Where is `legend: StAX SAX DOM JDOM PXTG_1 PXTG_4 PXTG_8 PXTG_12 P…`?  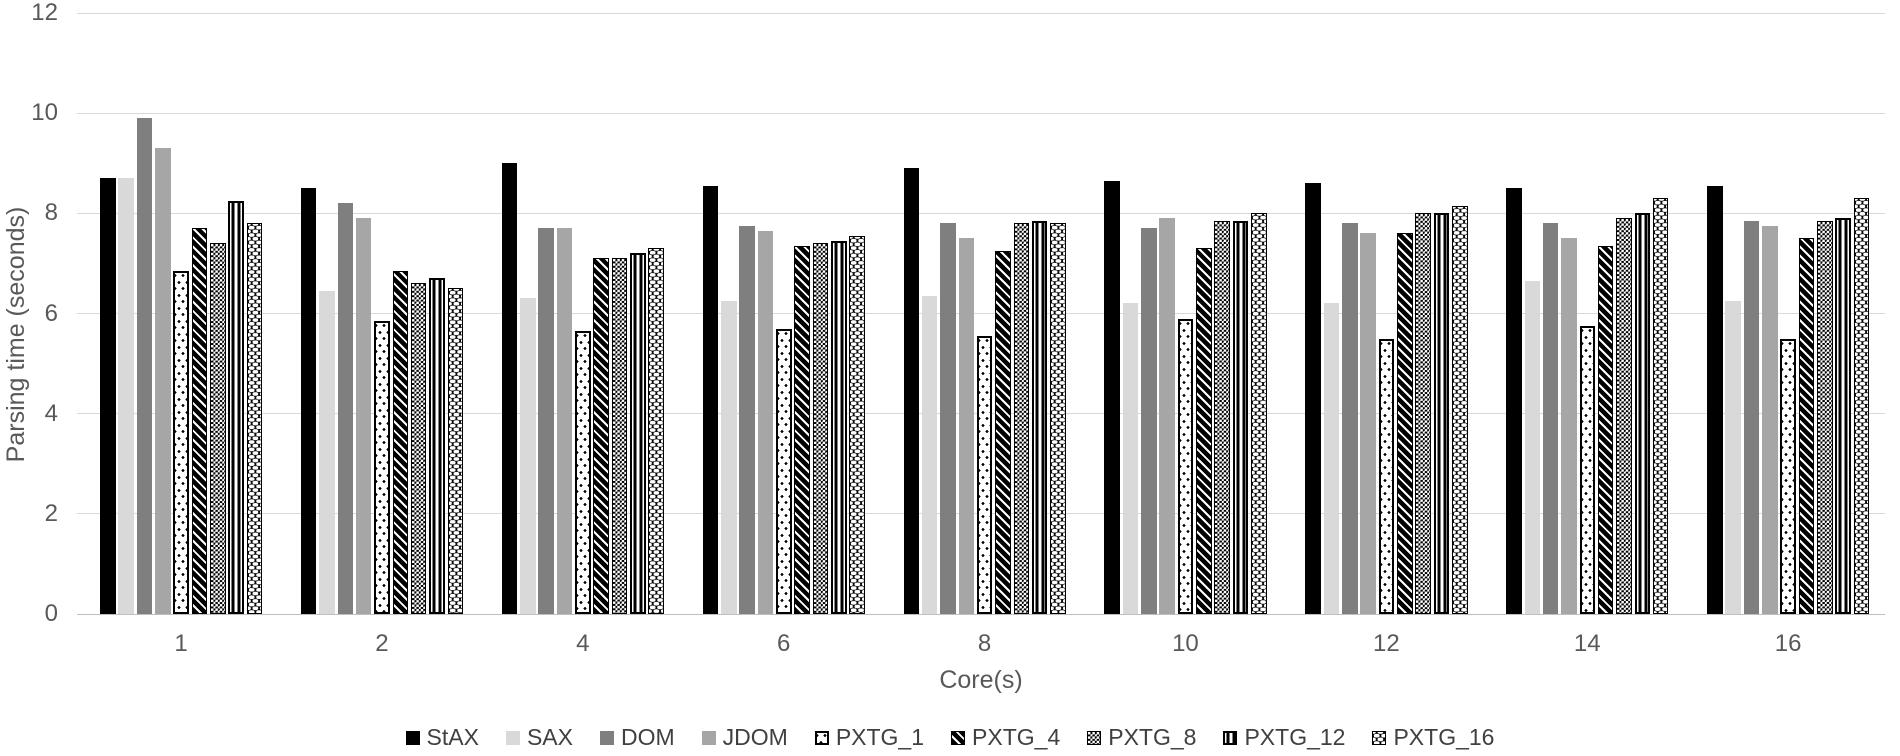 legend: StAX SAX DOM JDOM PXTG_1 PXTG_4 PXTG_8 PXTG_12 P… is located at coordinates (950, 737).